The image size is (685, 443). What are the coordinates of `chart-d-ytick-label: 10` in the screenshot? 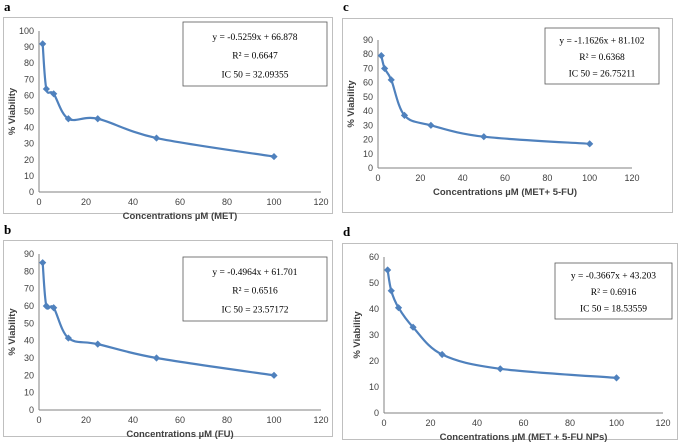 It's located at (374, 387).